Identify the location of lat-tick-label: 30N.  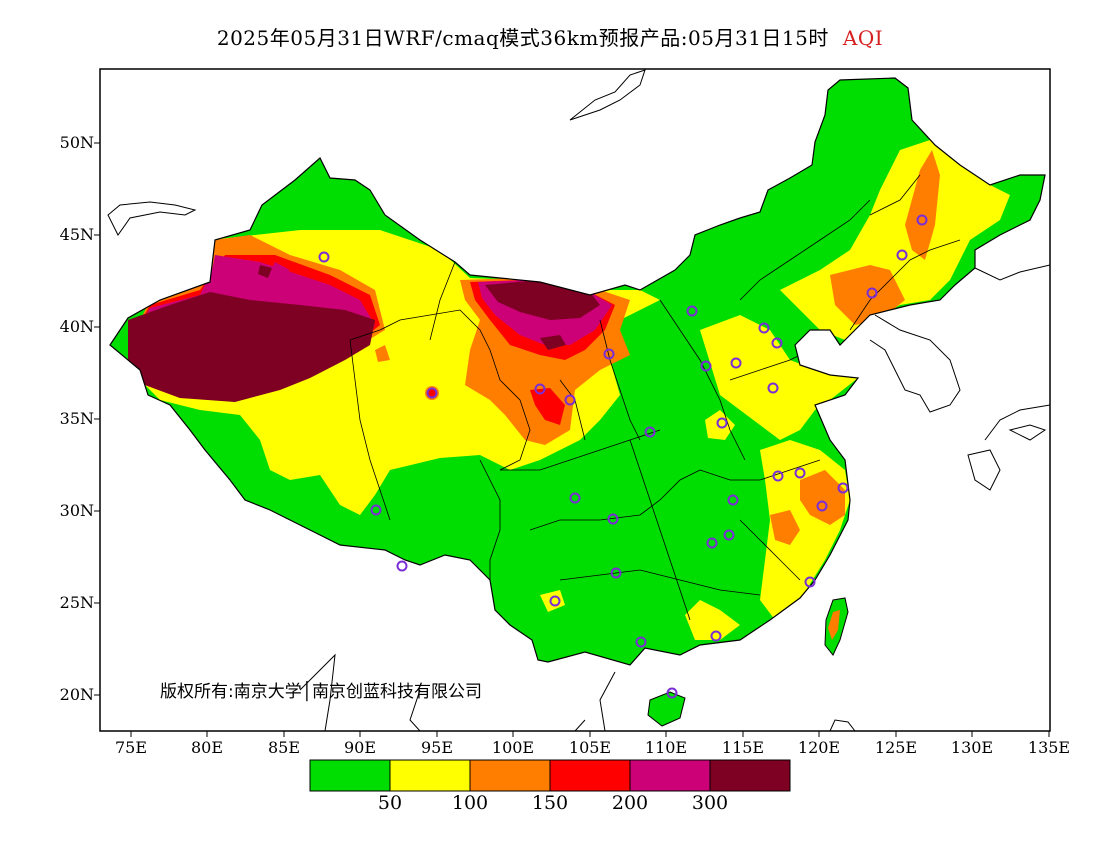
(76, 510).